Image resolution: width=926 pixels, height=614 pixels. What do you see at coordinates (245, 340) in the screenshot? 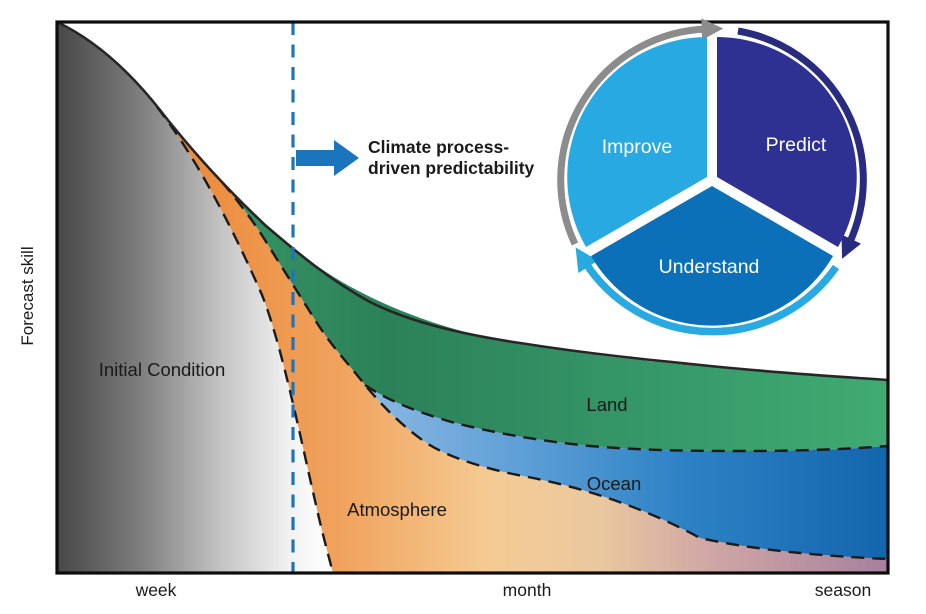
I see `dashed-boundary-initial-condition` at bounding box center [245, 340].